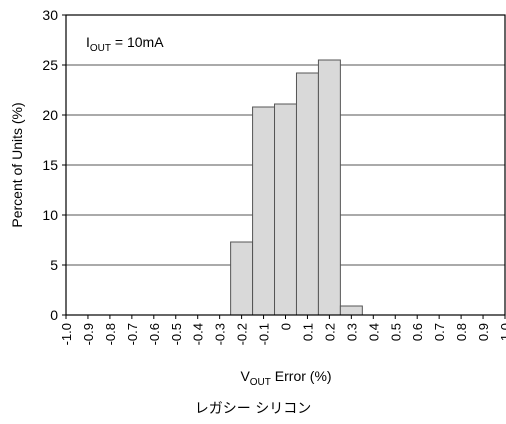  I want to click on x-tick-label: -0.9, so click(88, 334).